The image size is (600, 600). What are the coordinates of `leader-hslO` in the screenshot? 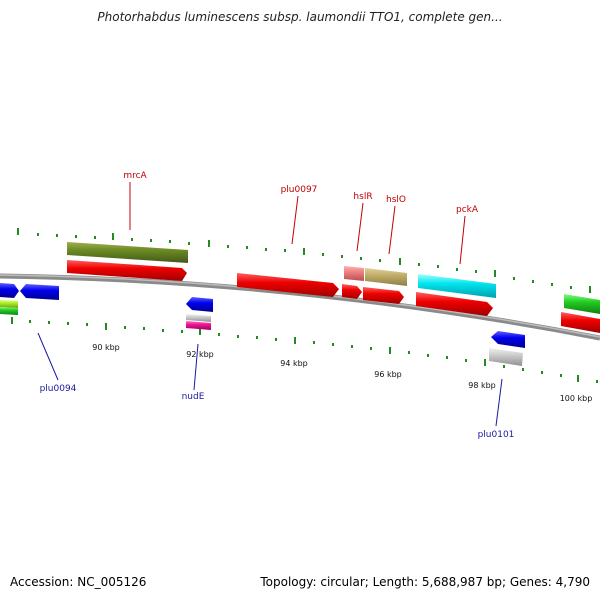 It's located at (392, 230).